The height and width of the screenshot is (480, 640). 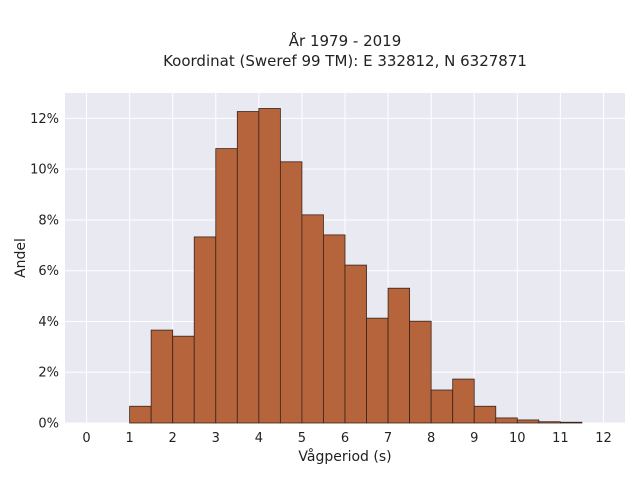 What do you see at coordinates (517, 438) in the screenshot?
I see `x-tick-label: 10` at bounding box center [517, 438].